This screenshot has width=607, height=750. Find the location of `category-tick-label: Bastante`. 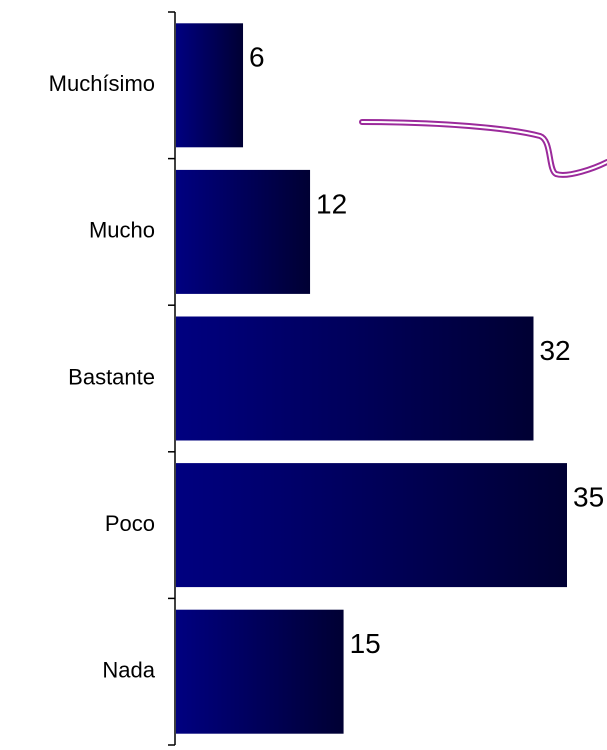

category-tick-label: Bastante is located at coordinates (111, 376).